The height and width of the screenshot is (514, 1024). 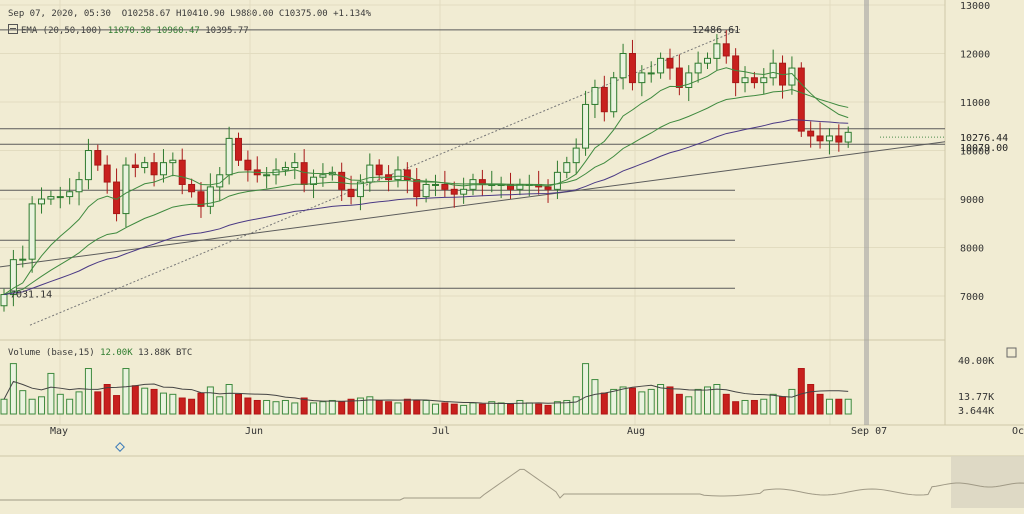 What do you see at coordinates (178, 31) in the screenshot?
I see `ema-50-value: 10960.47` at bounding box center [178, 31].